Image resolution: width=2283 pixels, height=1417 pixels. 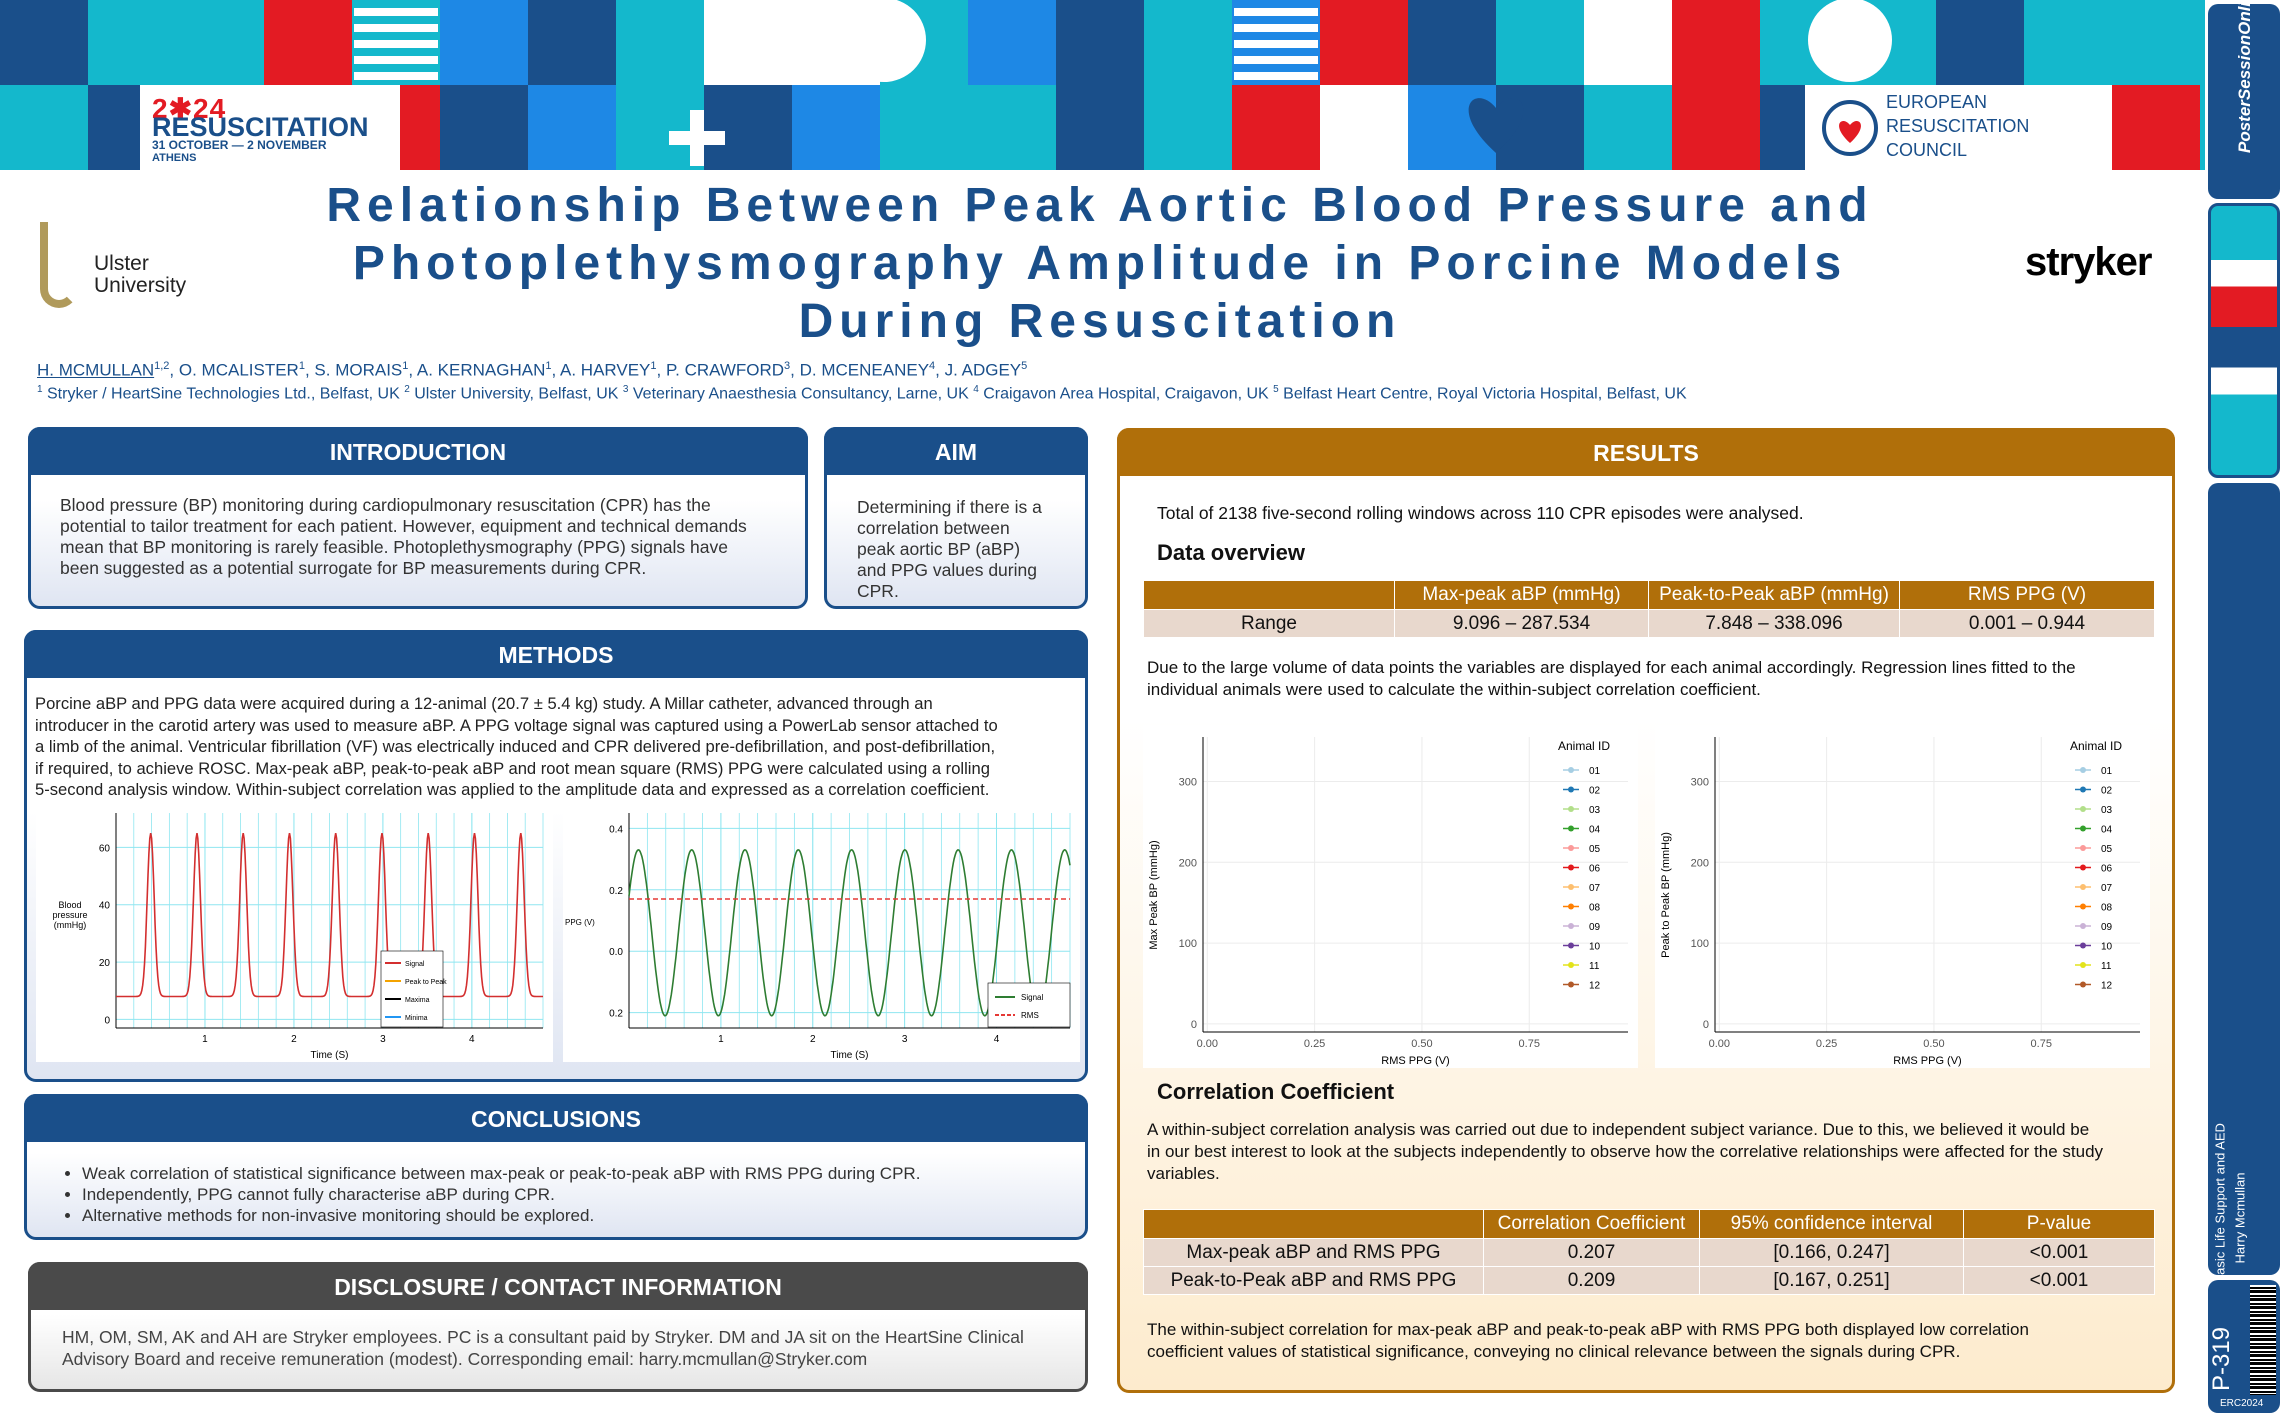 I want to click on legend-label: 05, so click(x=1595, y=849).